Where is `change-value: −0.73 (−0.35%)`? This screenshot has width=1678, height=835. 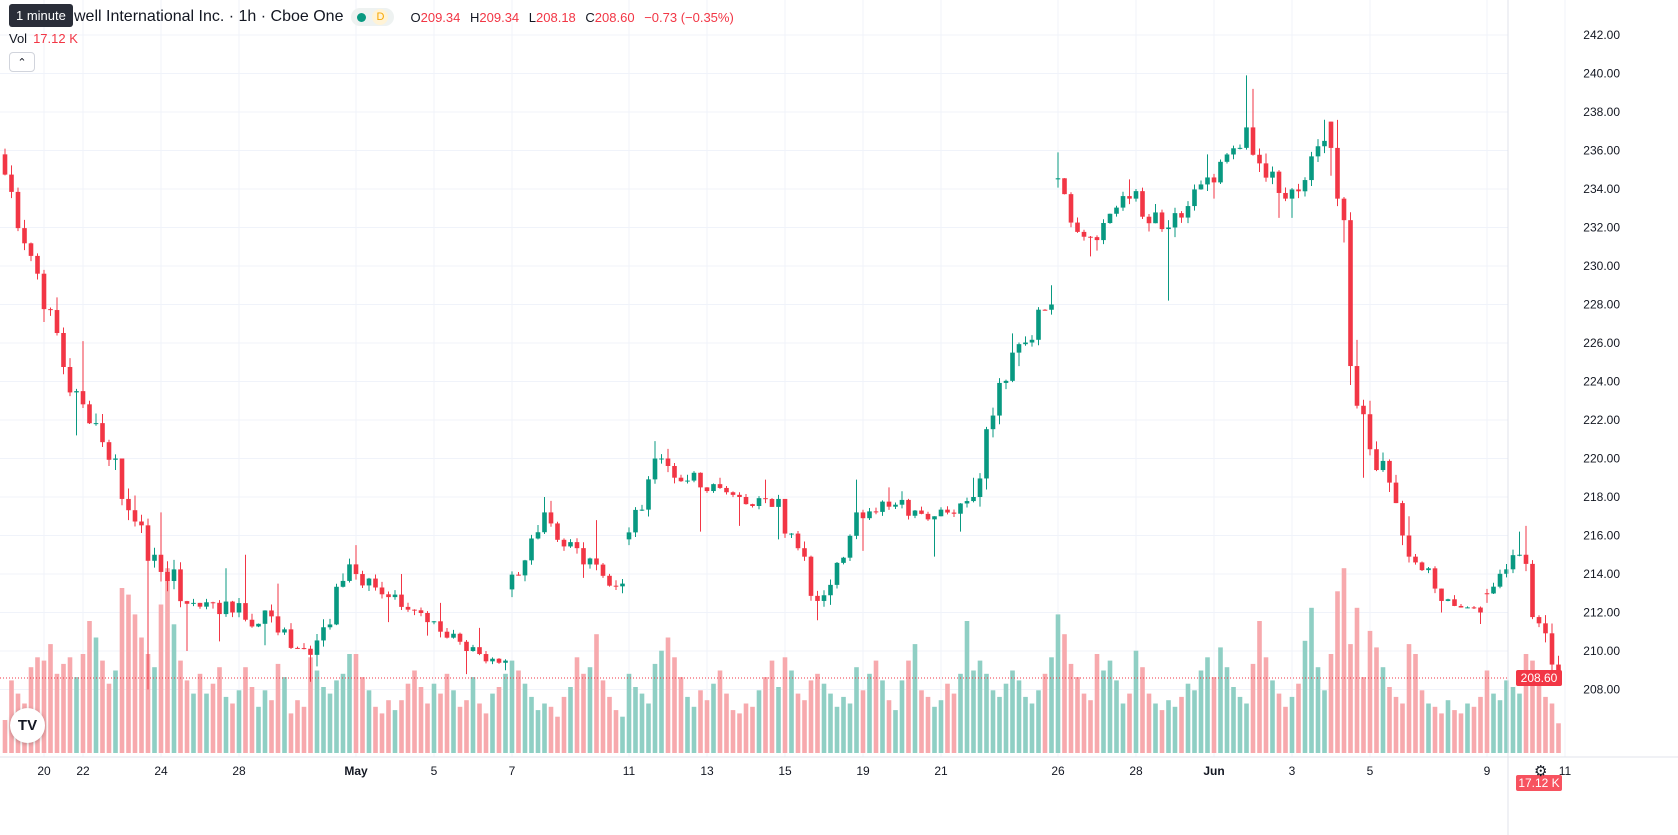 change-value: −0.73 (−0.35%) is located at coordinates (689, 17).